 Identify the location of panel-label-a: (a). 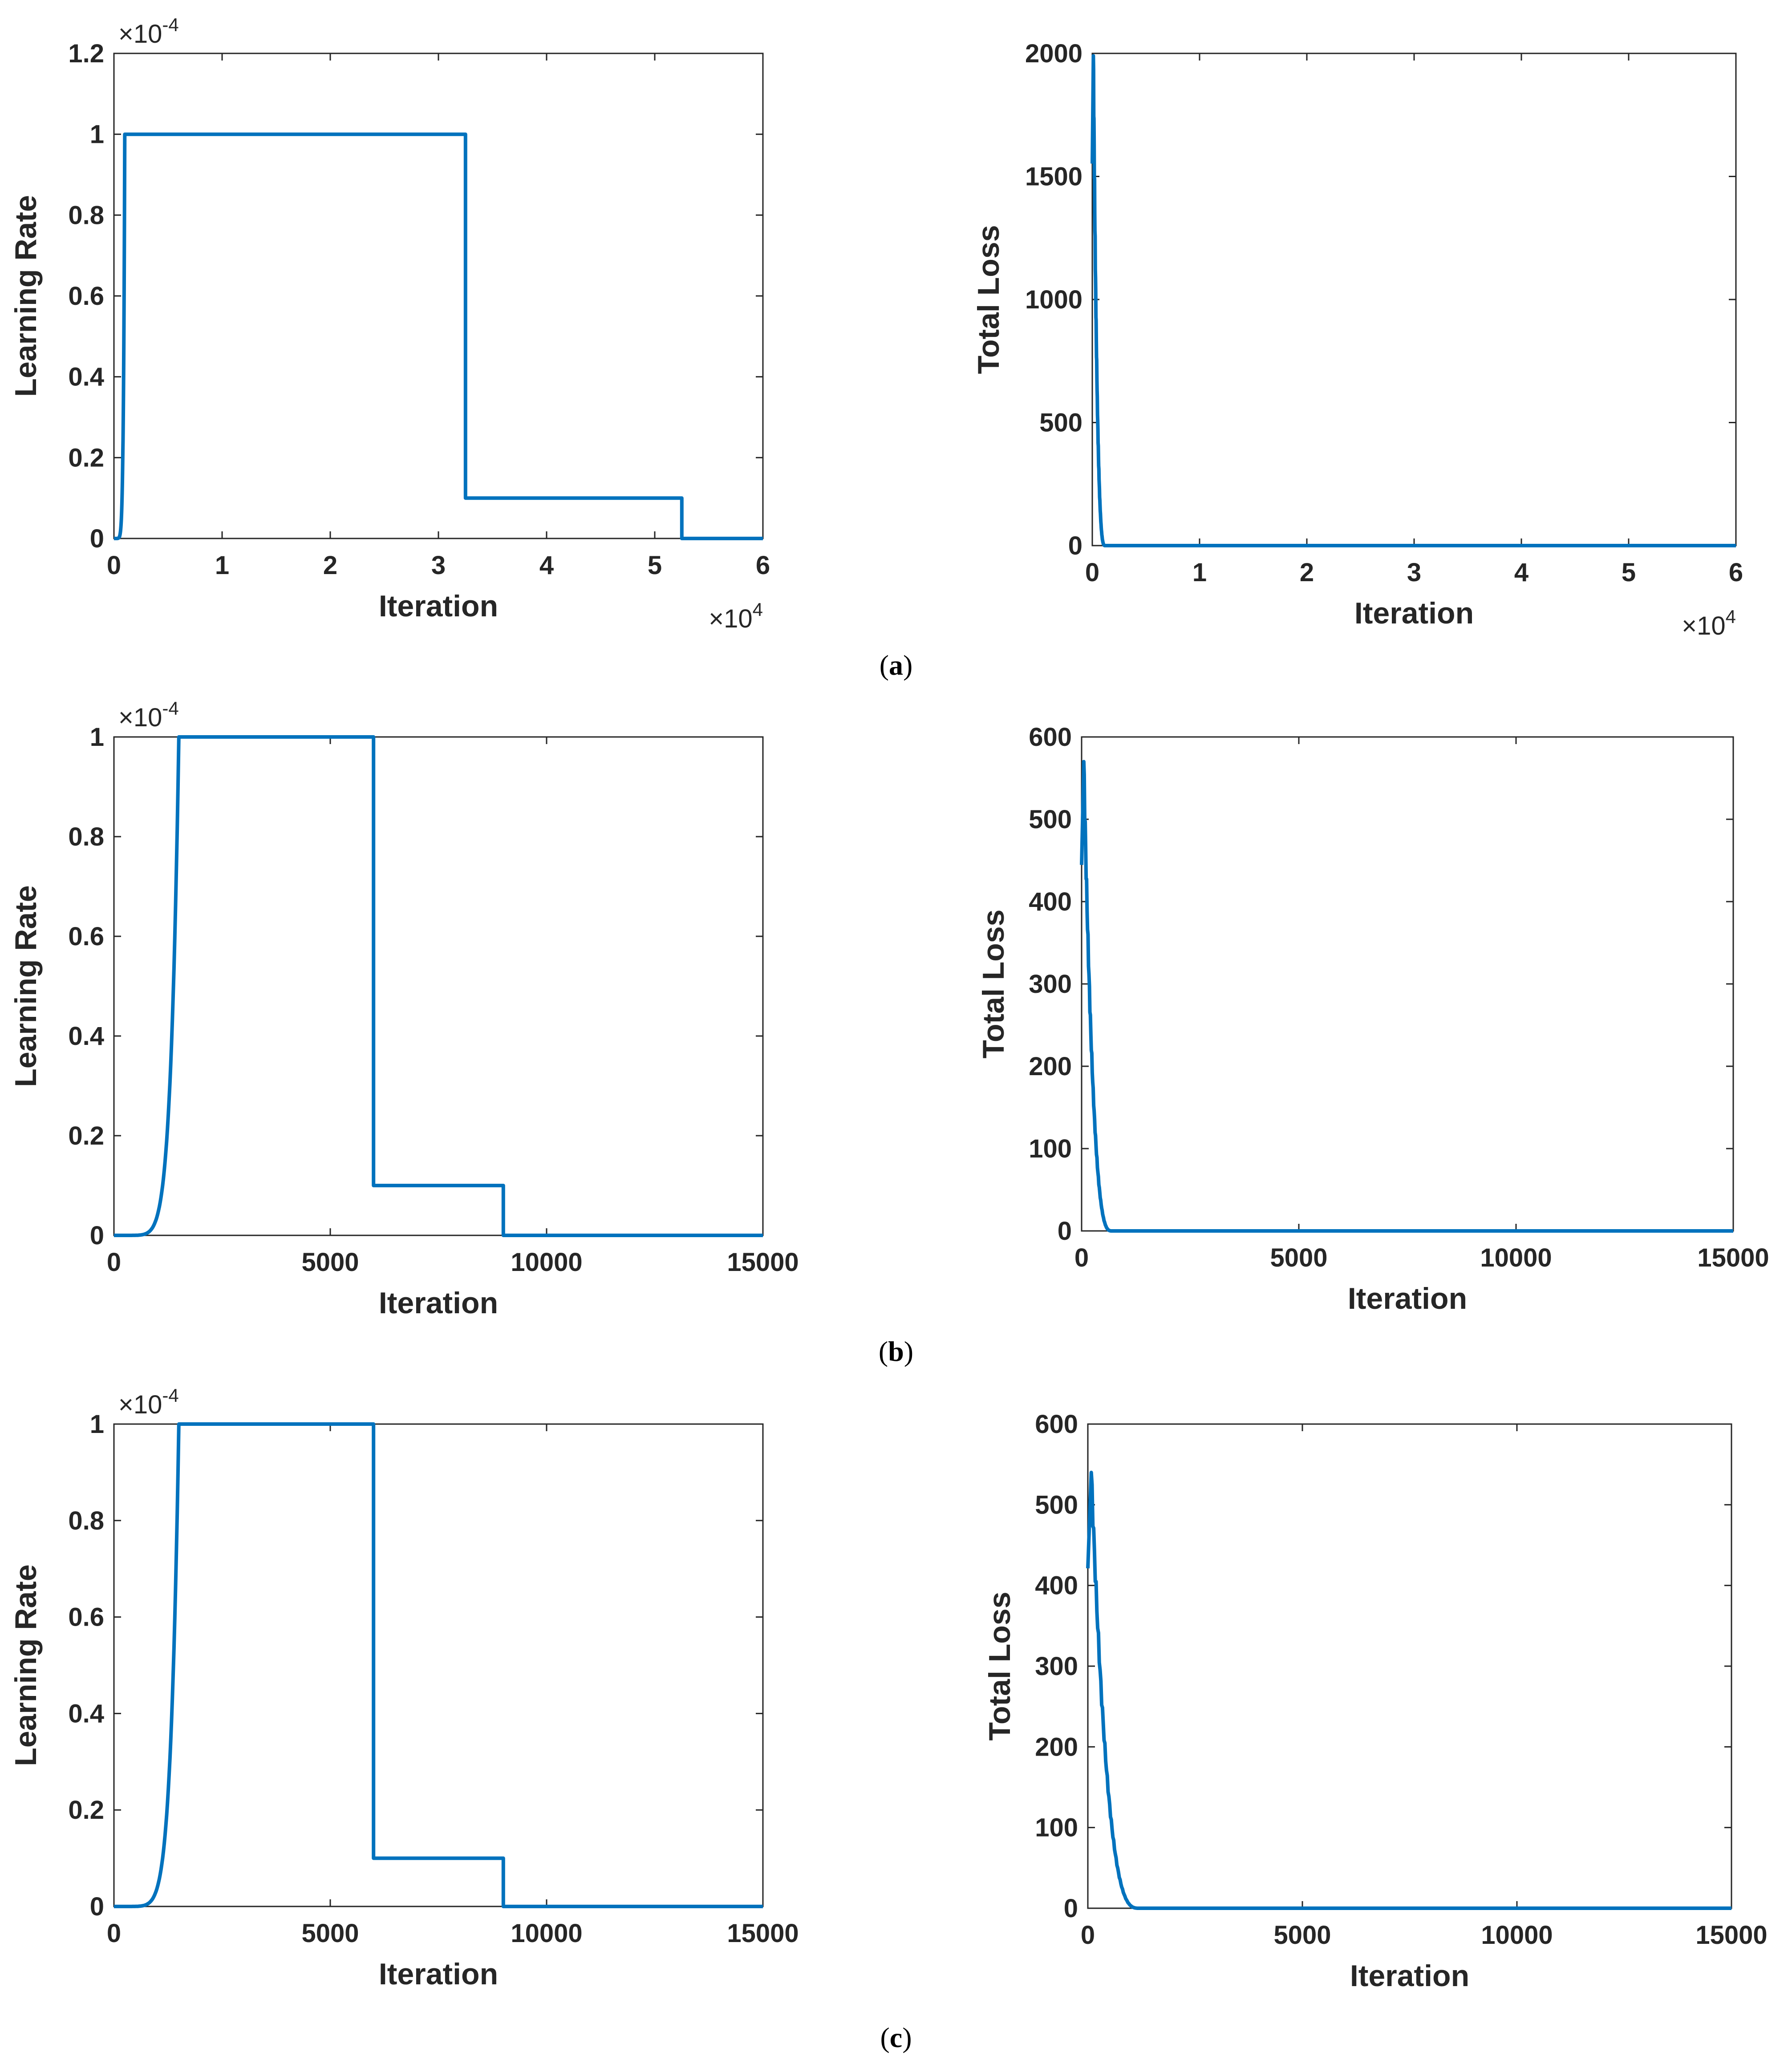
(896, 665).